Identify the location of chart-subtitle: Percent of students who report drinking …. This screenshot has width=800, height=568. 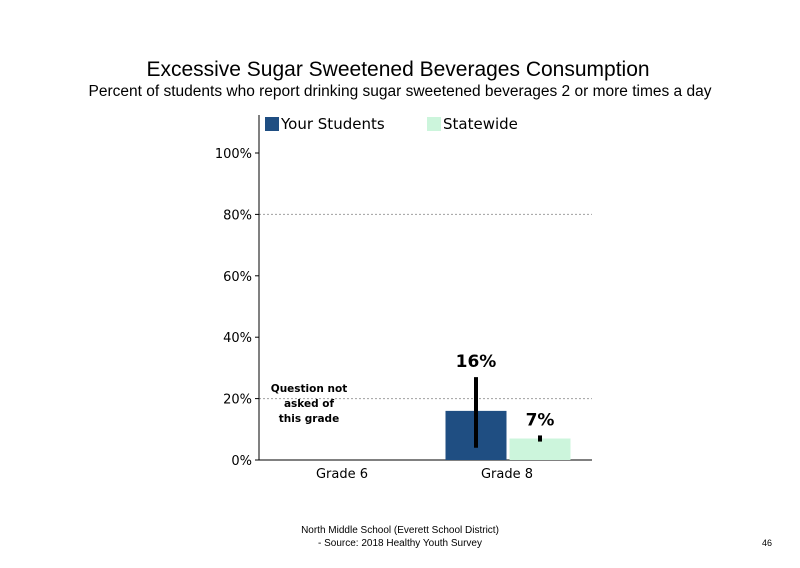
(400, 91).